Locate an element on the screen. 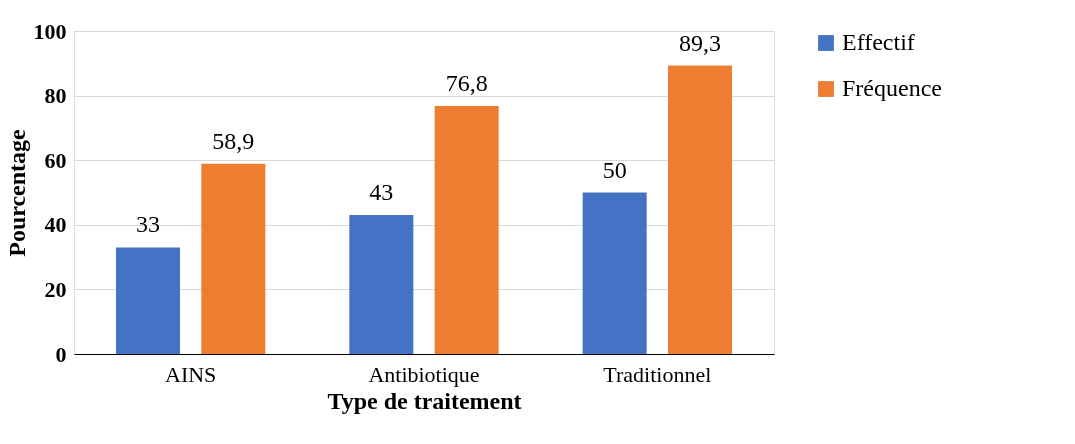 This screenshot has height=444, width=1075. y-axis-title: Pourcentage is located at coordinates (16, 192).